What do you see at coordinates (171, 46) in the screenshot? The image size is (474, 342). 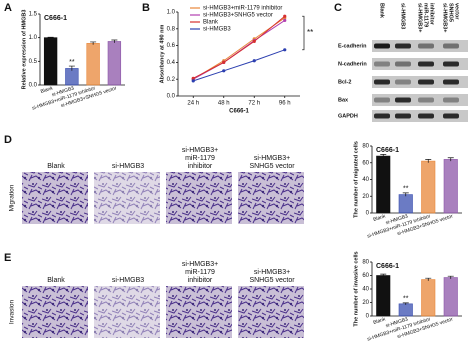 I see `y-tick-label: 0.6` at bounding box center [171, 46].